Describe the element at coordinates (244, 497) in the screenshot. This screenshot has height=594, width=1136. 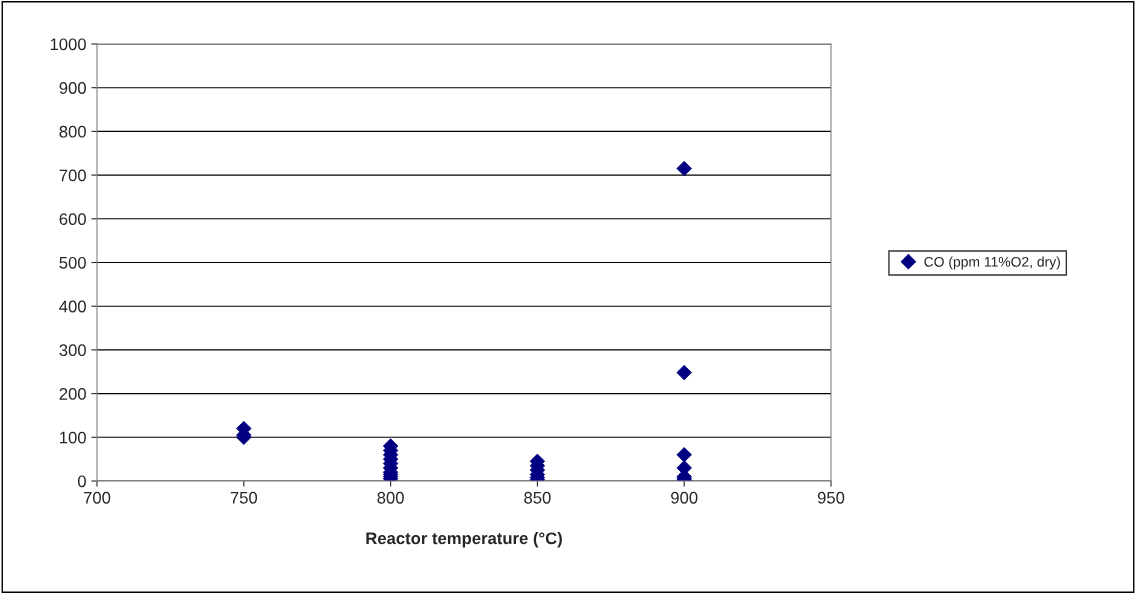
I see `x-tick-label: 750` at that location.